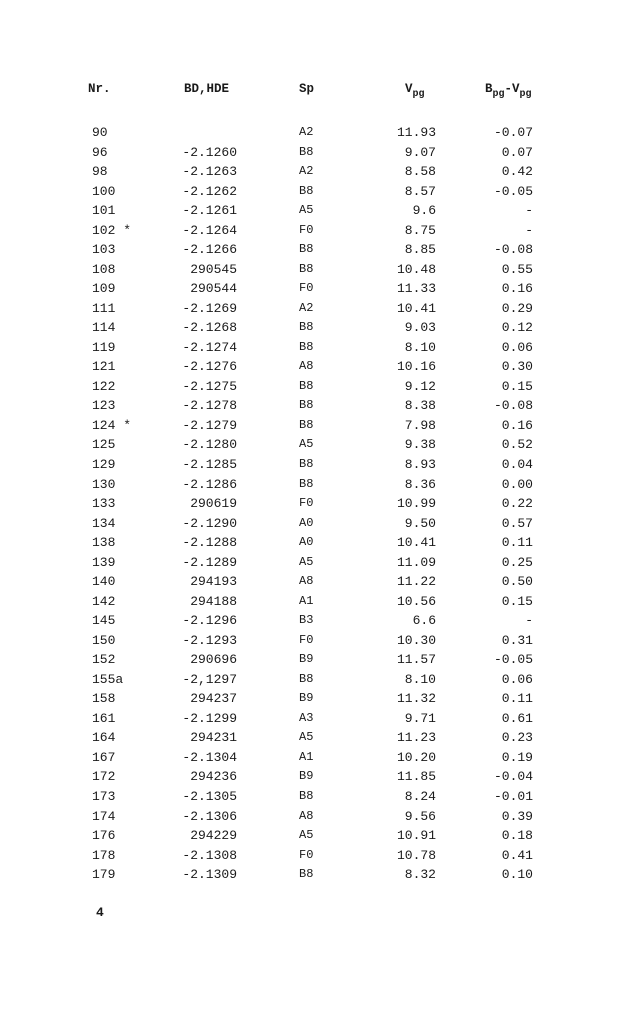 Image resolution: width=630 pixels, height=1024 pixels. I want to click on cell-nr: 155a, so click(108, 679).